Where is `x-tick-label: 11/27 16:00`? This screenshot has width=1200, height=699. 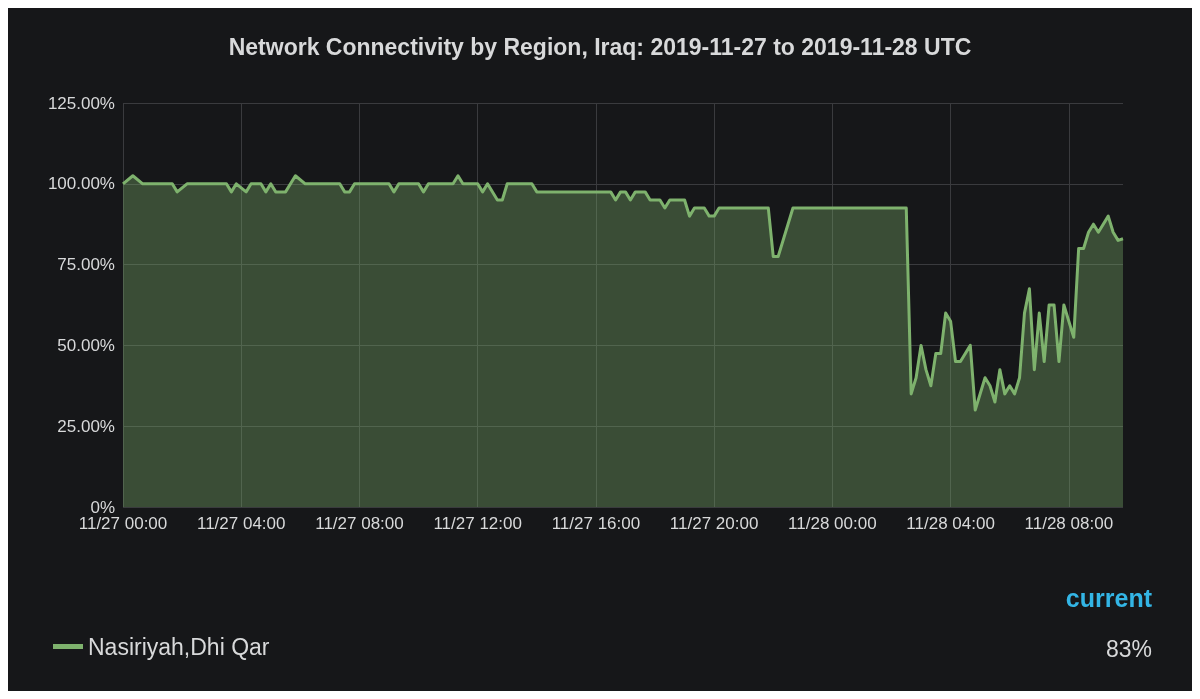 x-tick-label: 11/27 16:00 is located at coordinates (596, 523).